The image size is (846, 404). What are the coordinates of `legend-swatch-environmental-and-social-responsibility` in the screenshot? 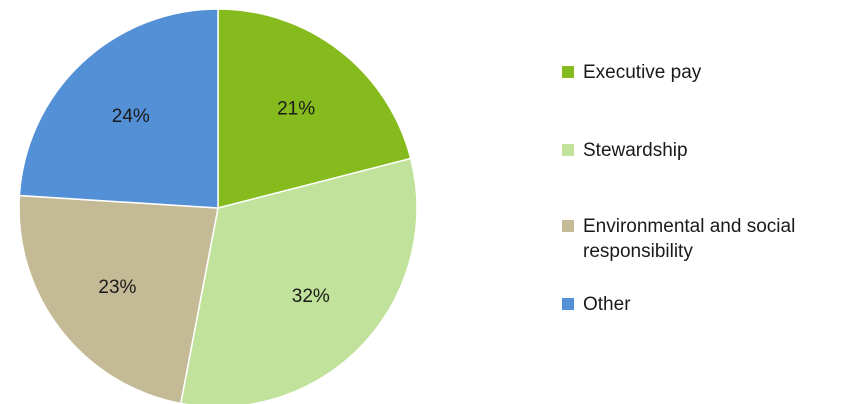 It's located at (568, 226).